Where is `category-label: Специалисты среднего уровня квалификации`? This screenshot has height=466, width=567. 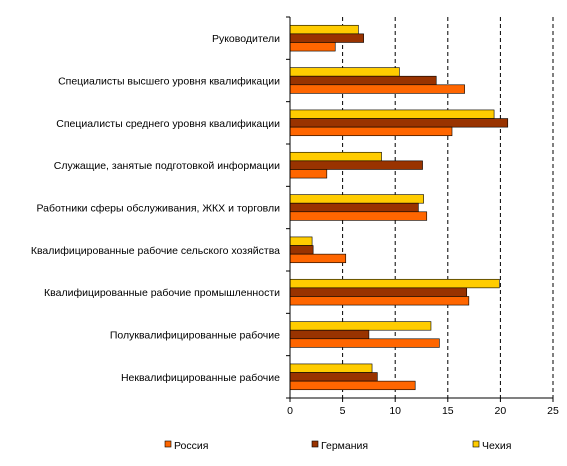
category-label: Специалисты среднего уровня квалификации is located at coordinates (168, 124).